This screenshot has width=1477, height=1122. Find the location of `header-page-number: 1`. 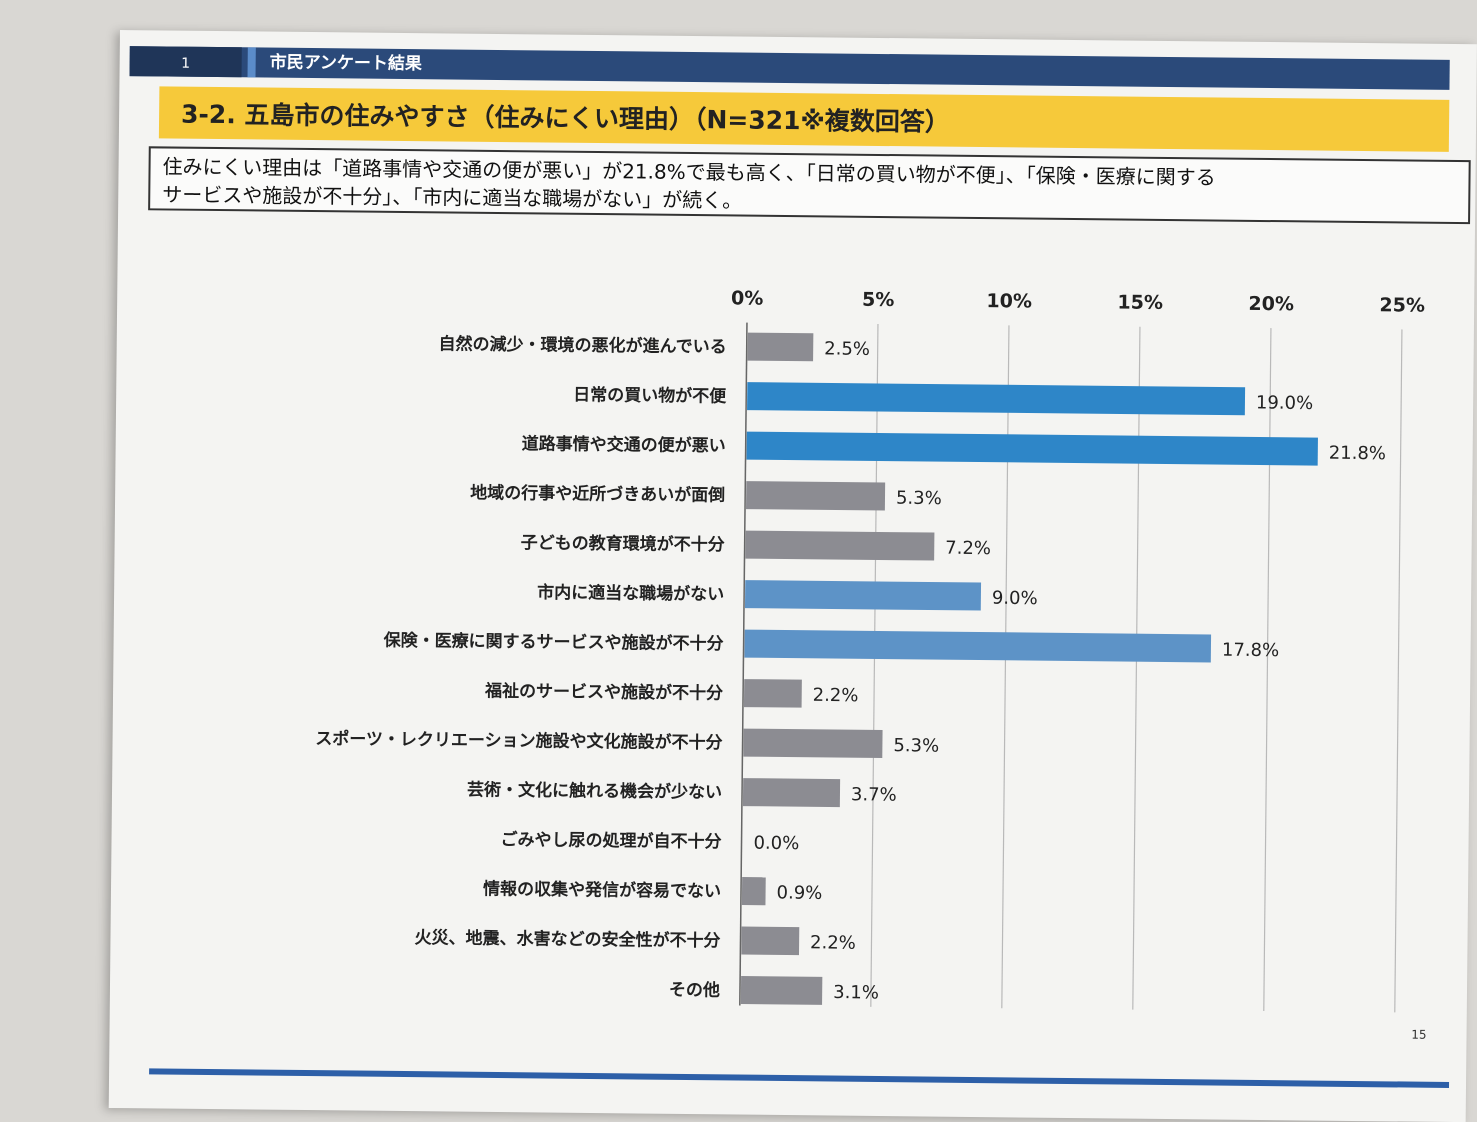

header-page-number: 1 is located at coordinates (186, 61).